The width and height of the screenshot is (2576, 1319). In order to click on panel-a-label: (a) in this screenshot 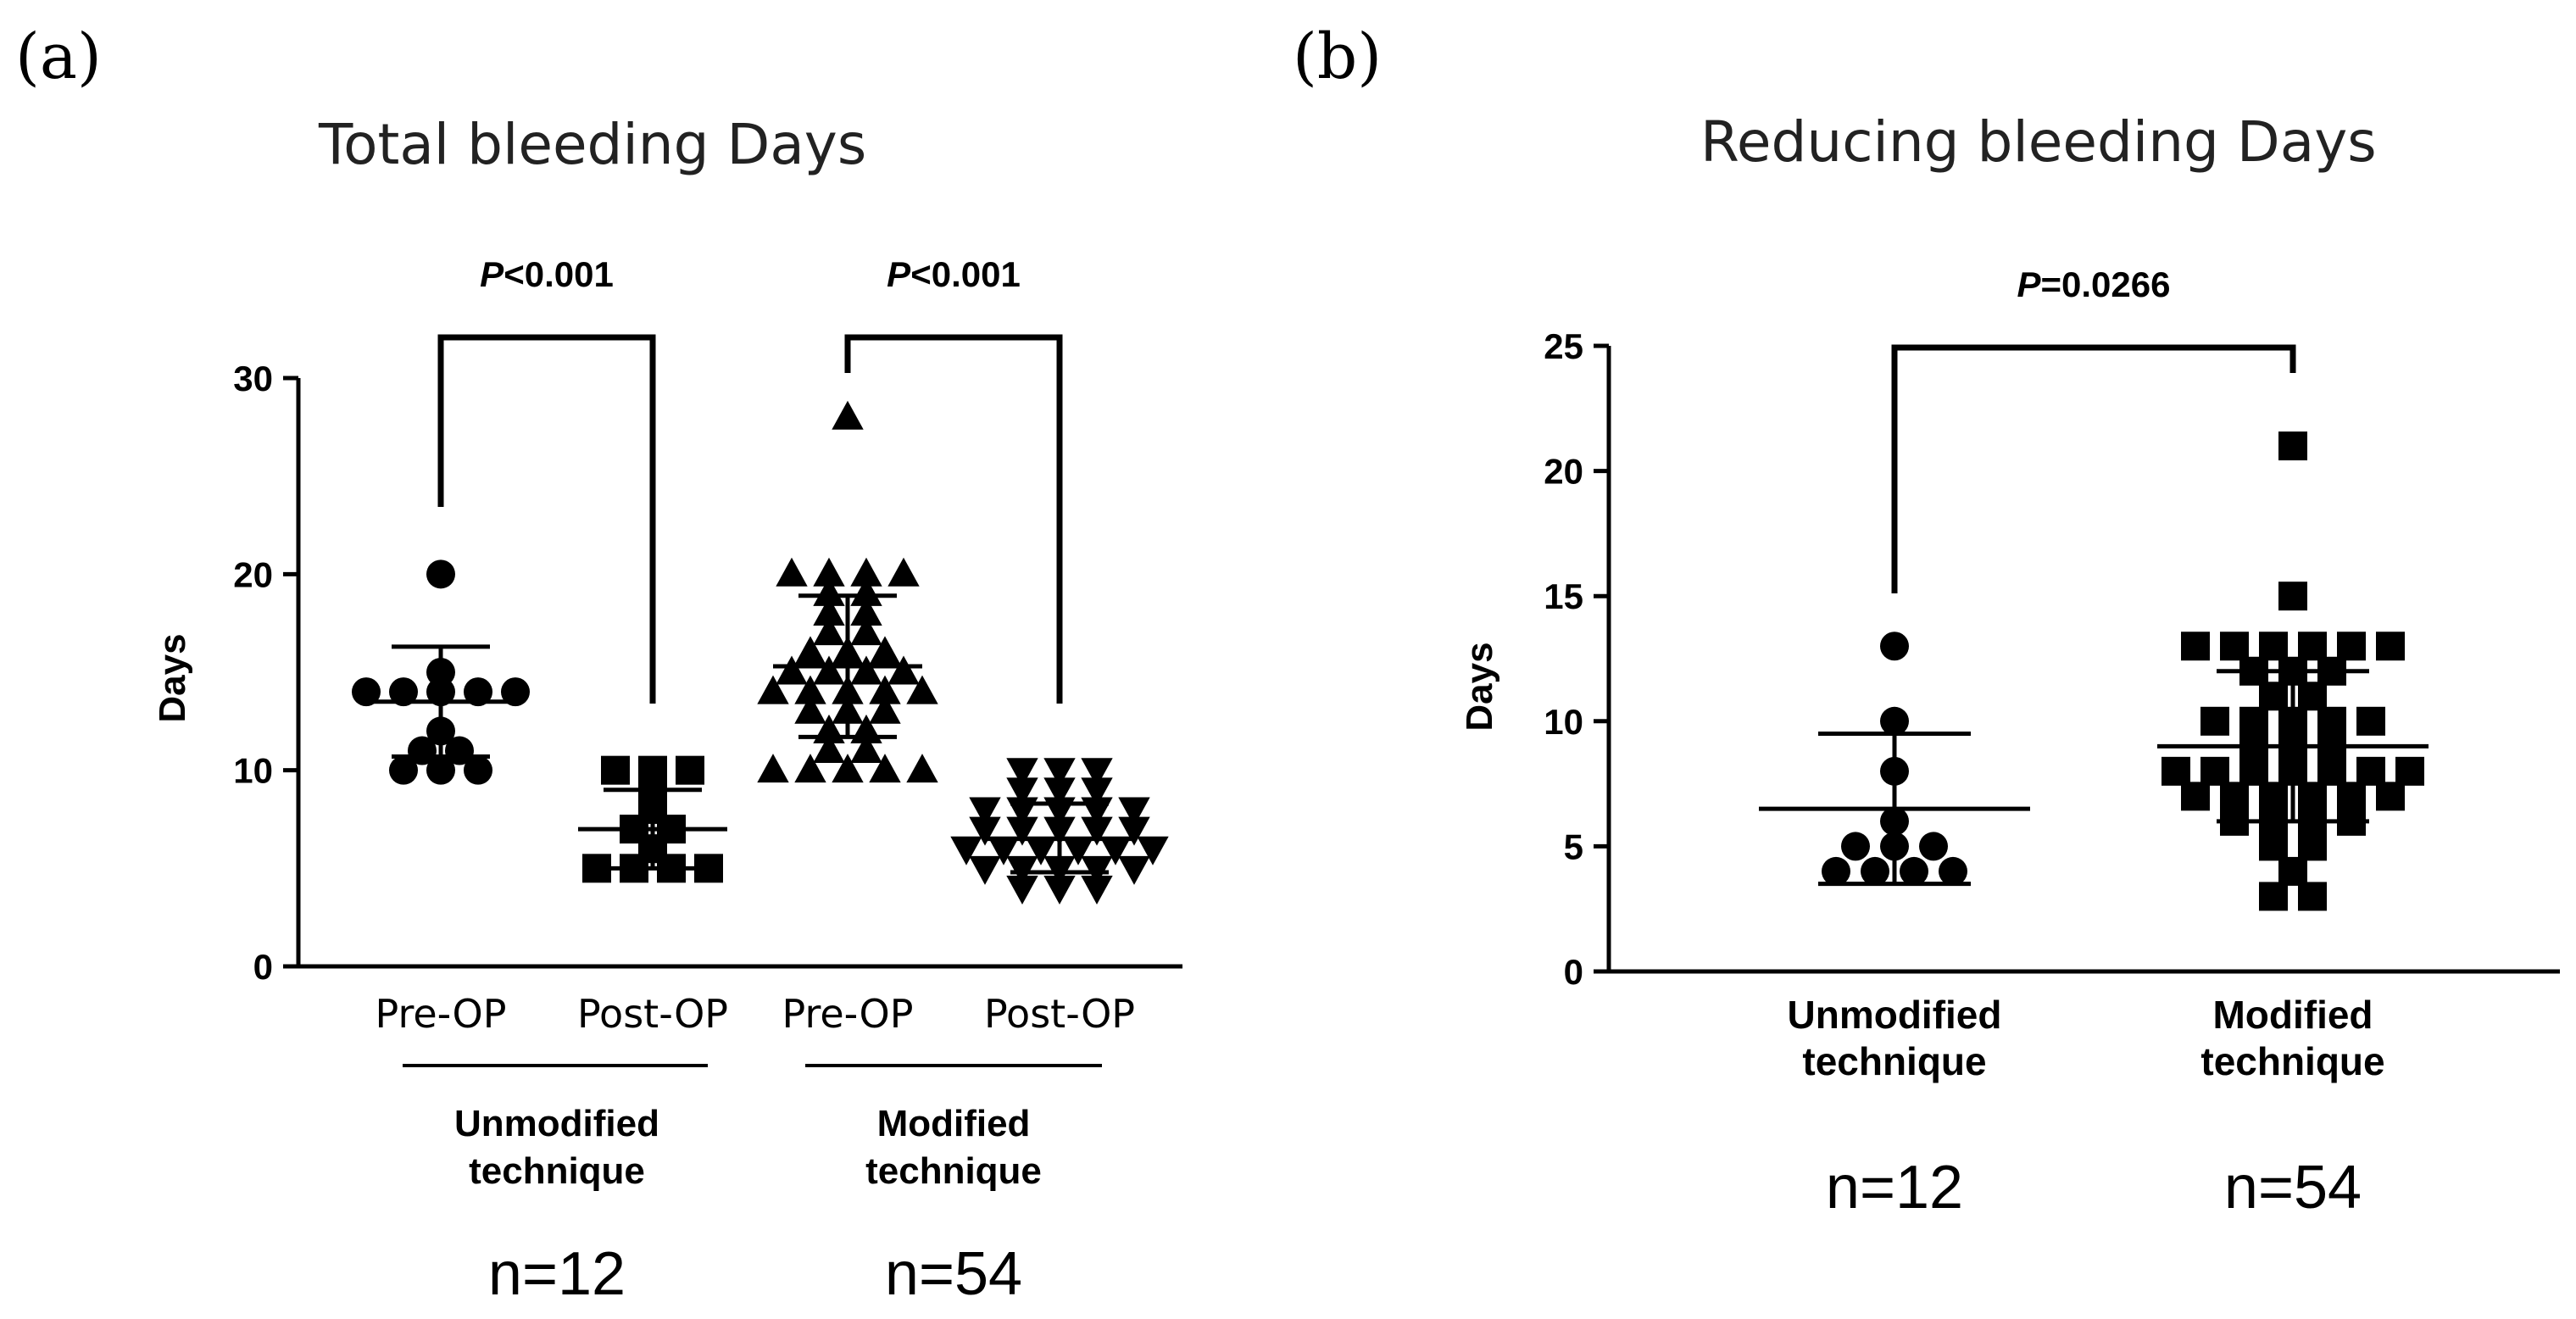, I will do `click(58, 56)`.